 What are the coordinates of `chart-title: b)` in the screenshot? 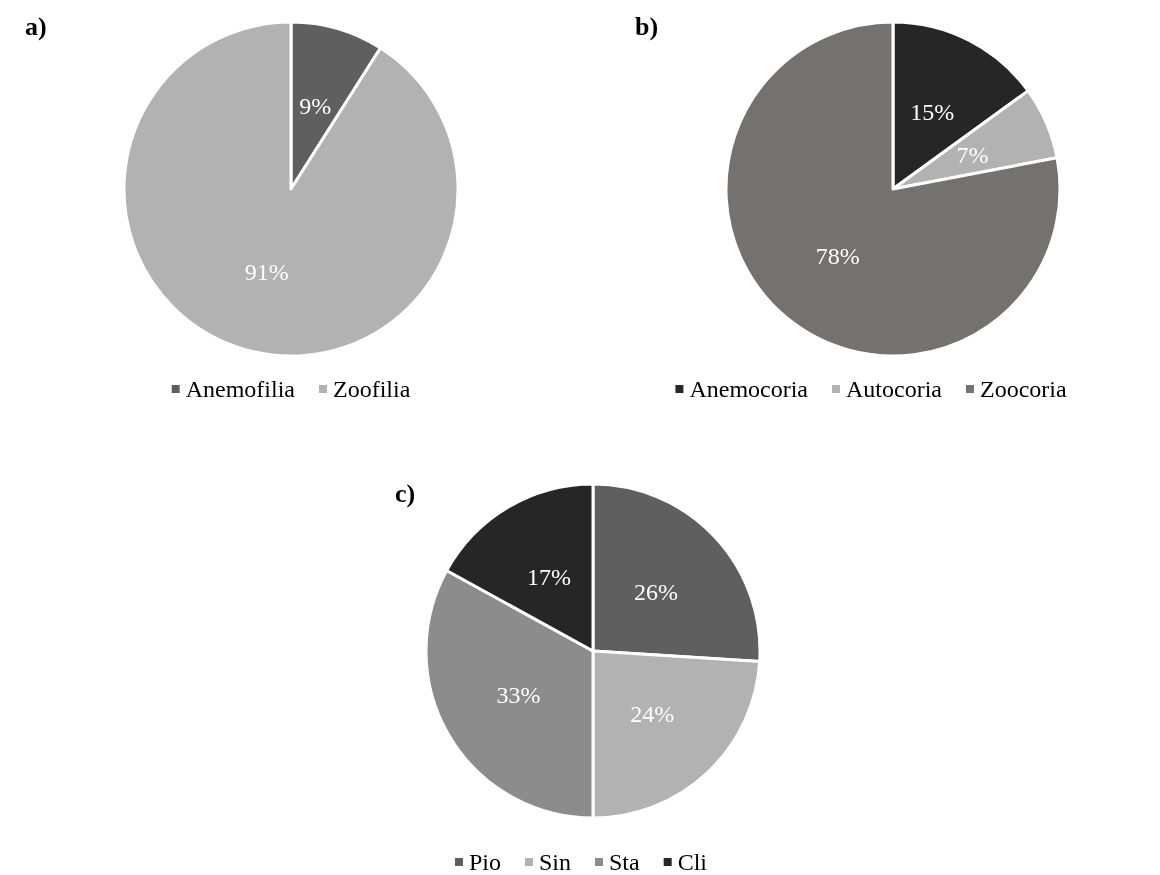 It's located at (647, 26).